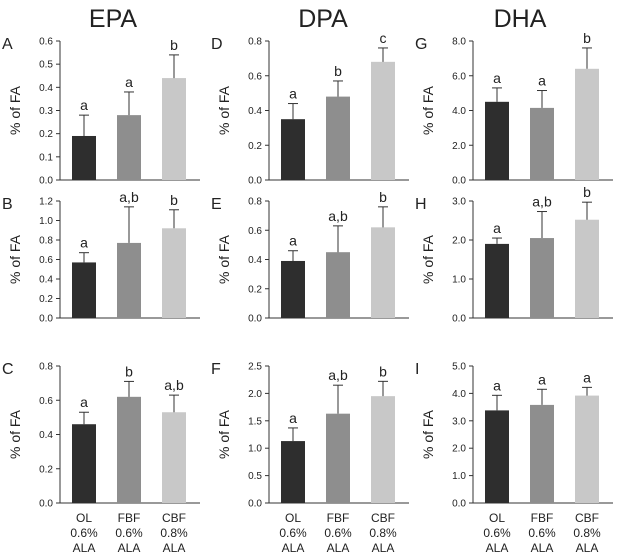 This screenshot has height=556, width=623. What do you see at coordinates (255, 367) in the screenshot?
I see `y-tick-label: 2.5` at bounding box center [255, 367].